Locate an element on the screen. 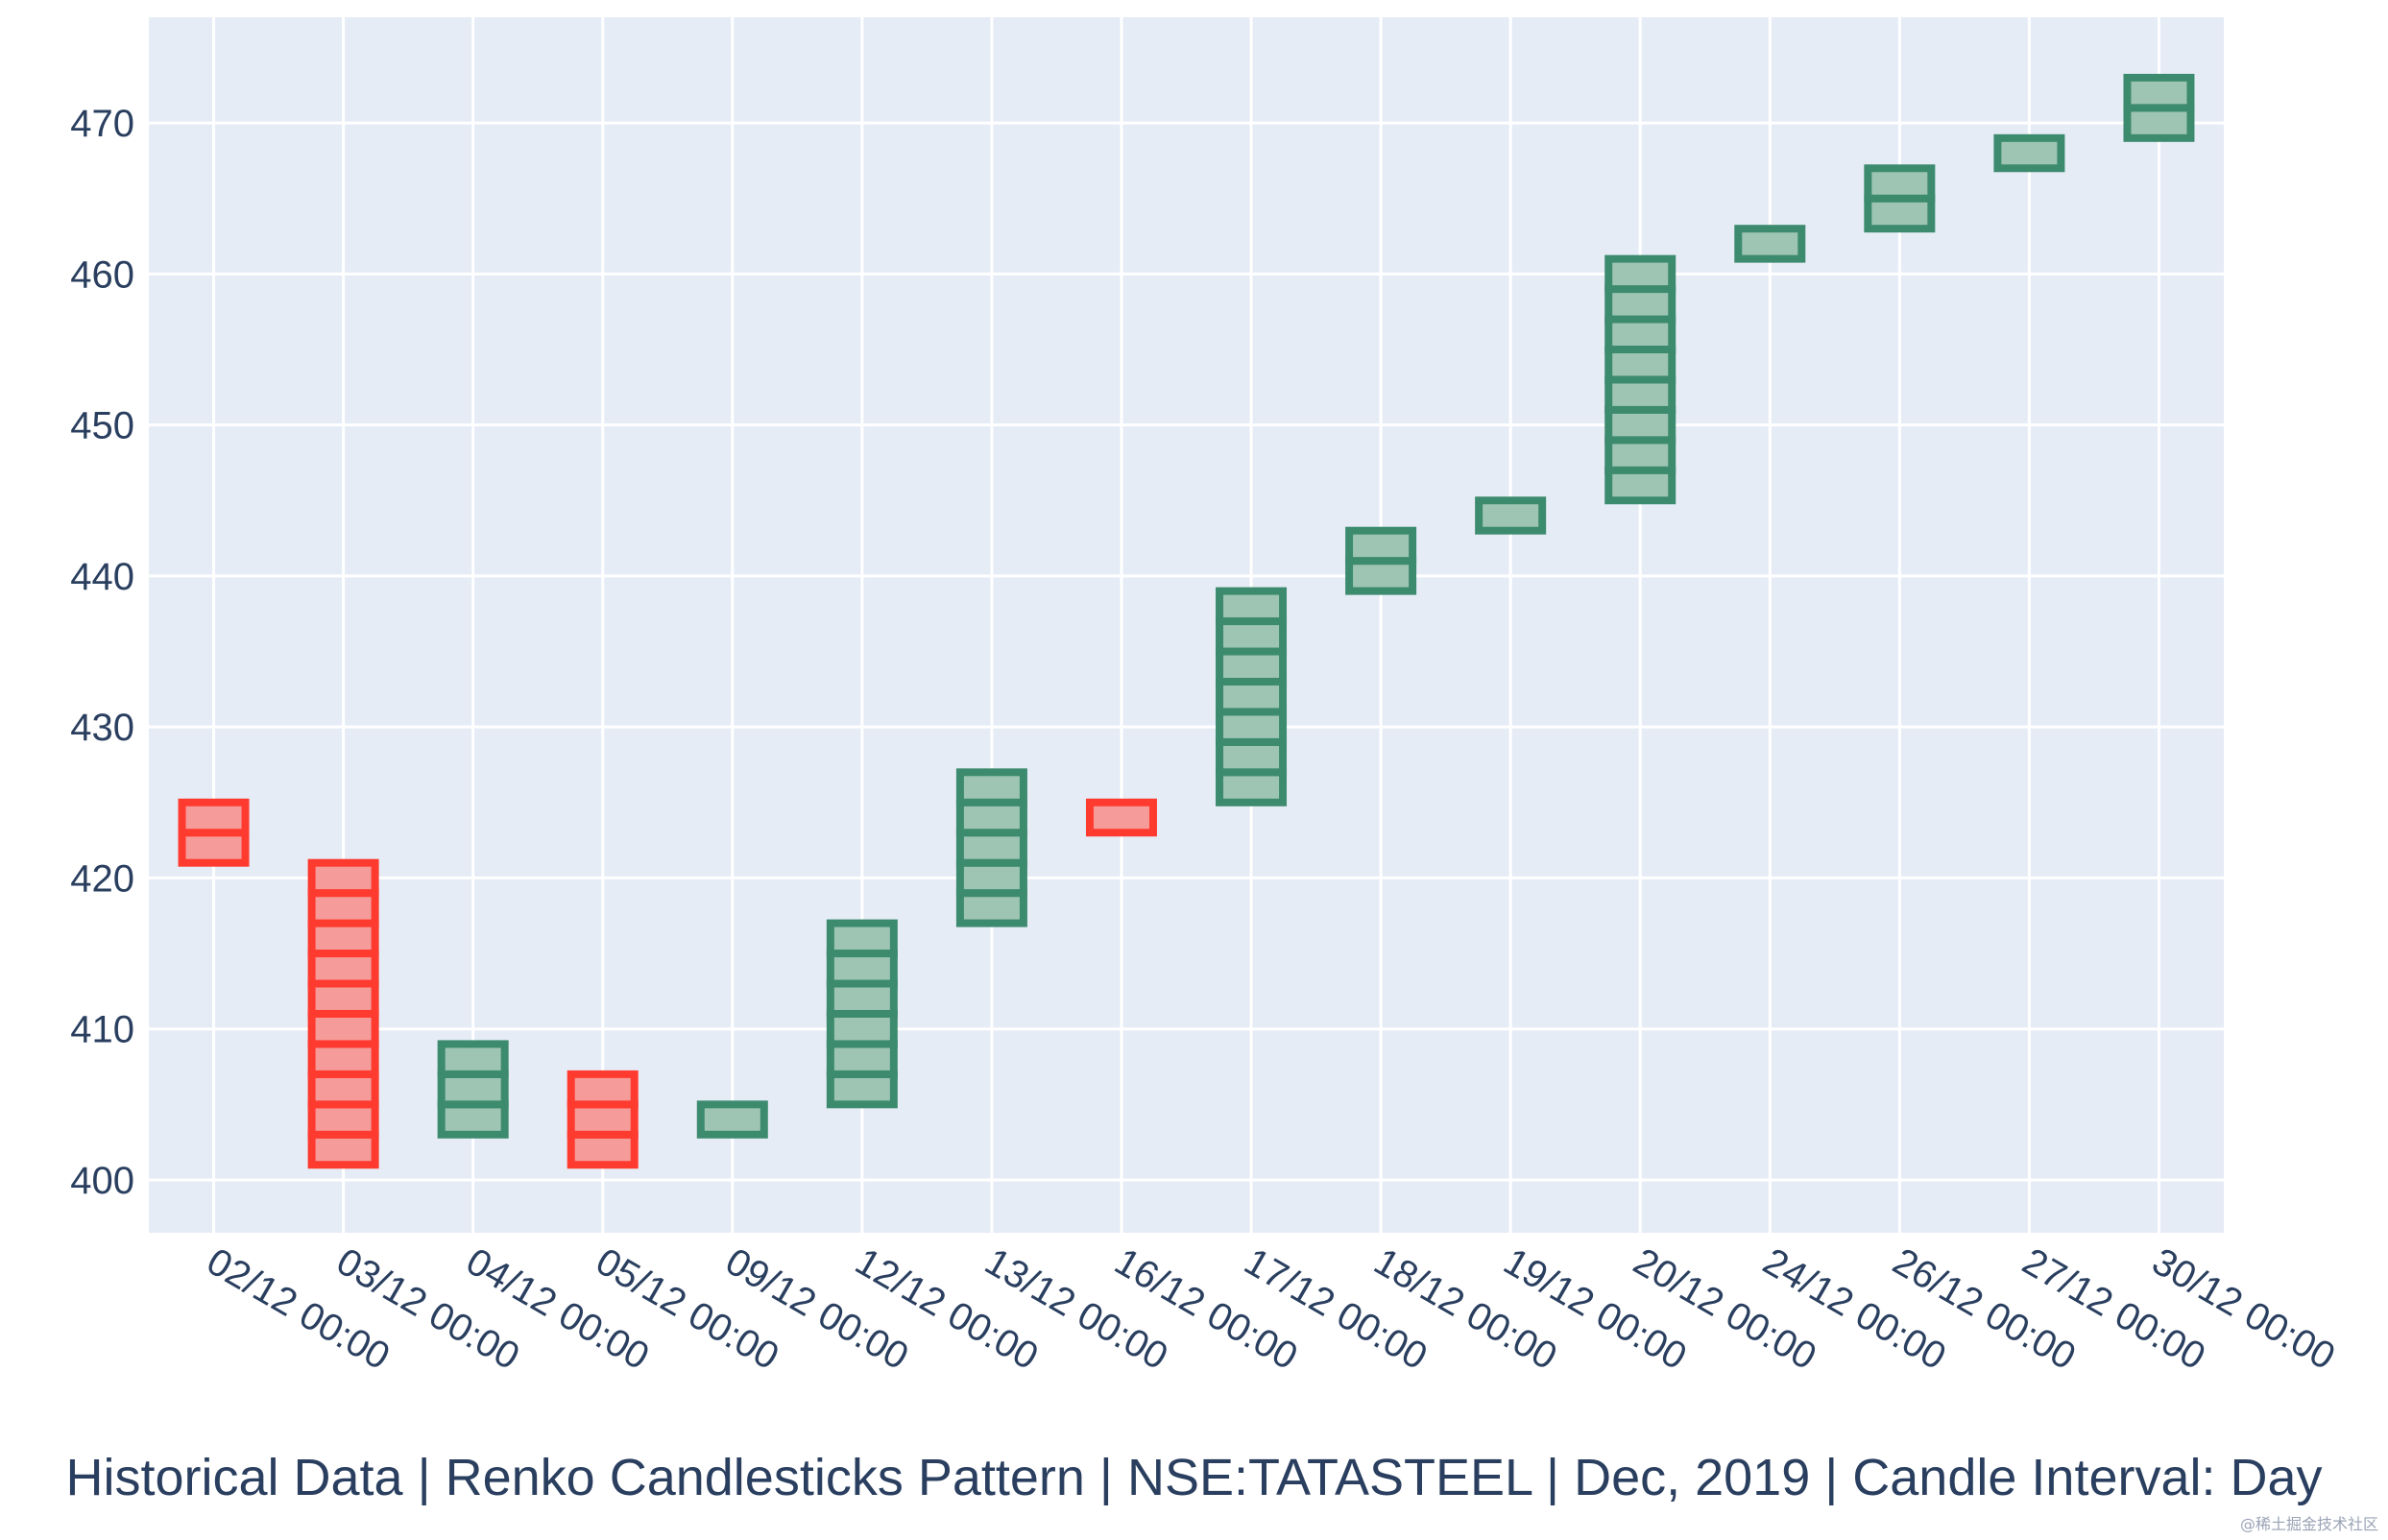 Image resolution: width=2388 pixels, height=1540 pixels. watermark: @稀土掘金技术社区 is located at coordinates (2308, 1524).